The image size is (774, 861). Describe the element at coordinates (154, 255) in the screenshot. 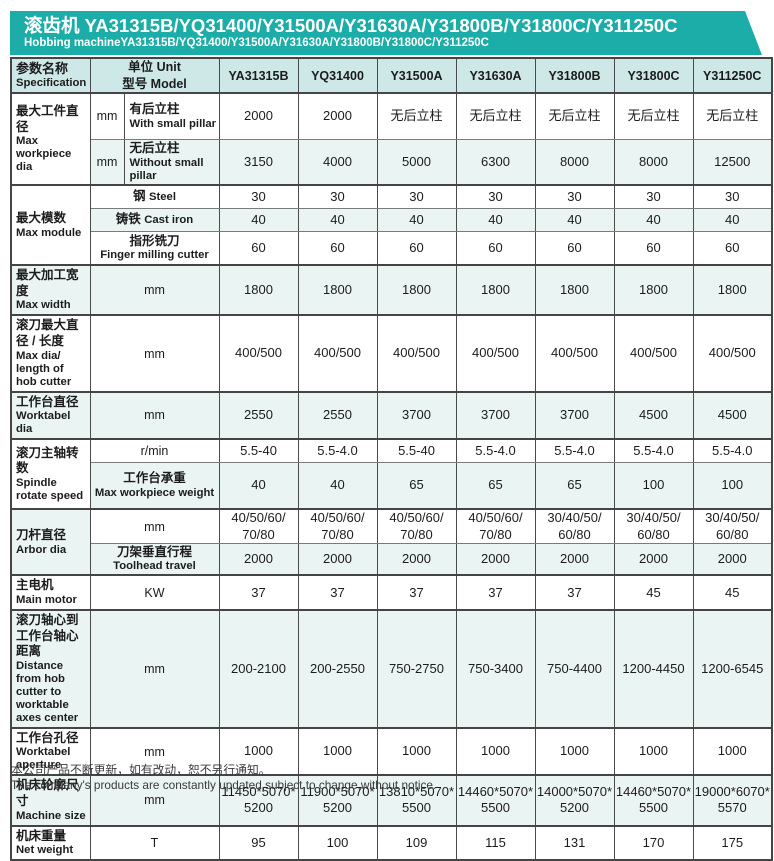

I see `sub-en: Finger milling cutter` at that location.